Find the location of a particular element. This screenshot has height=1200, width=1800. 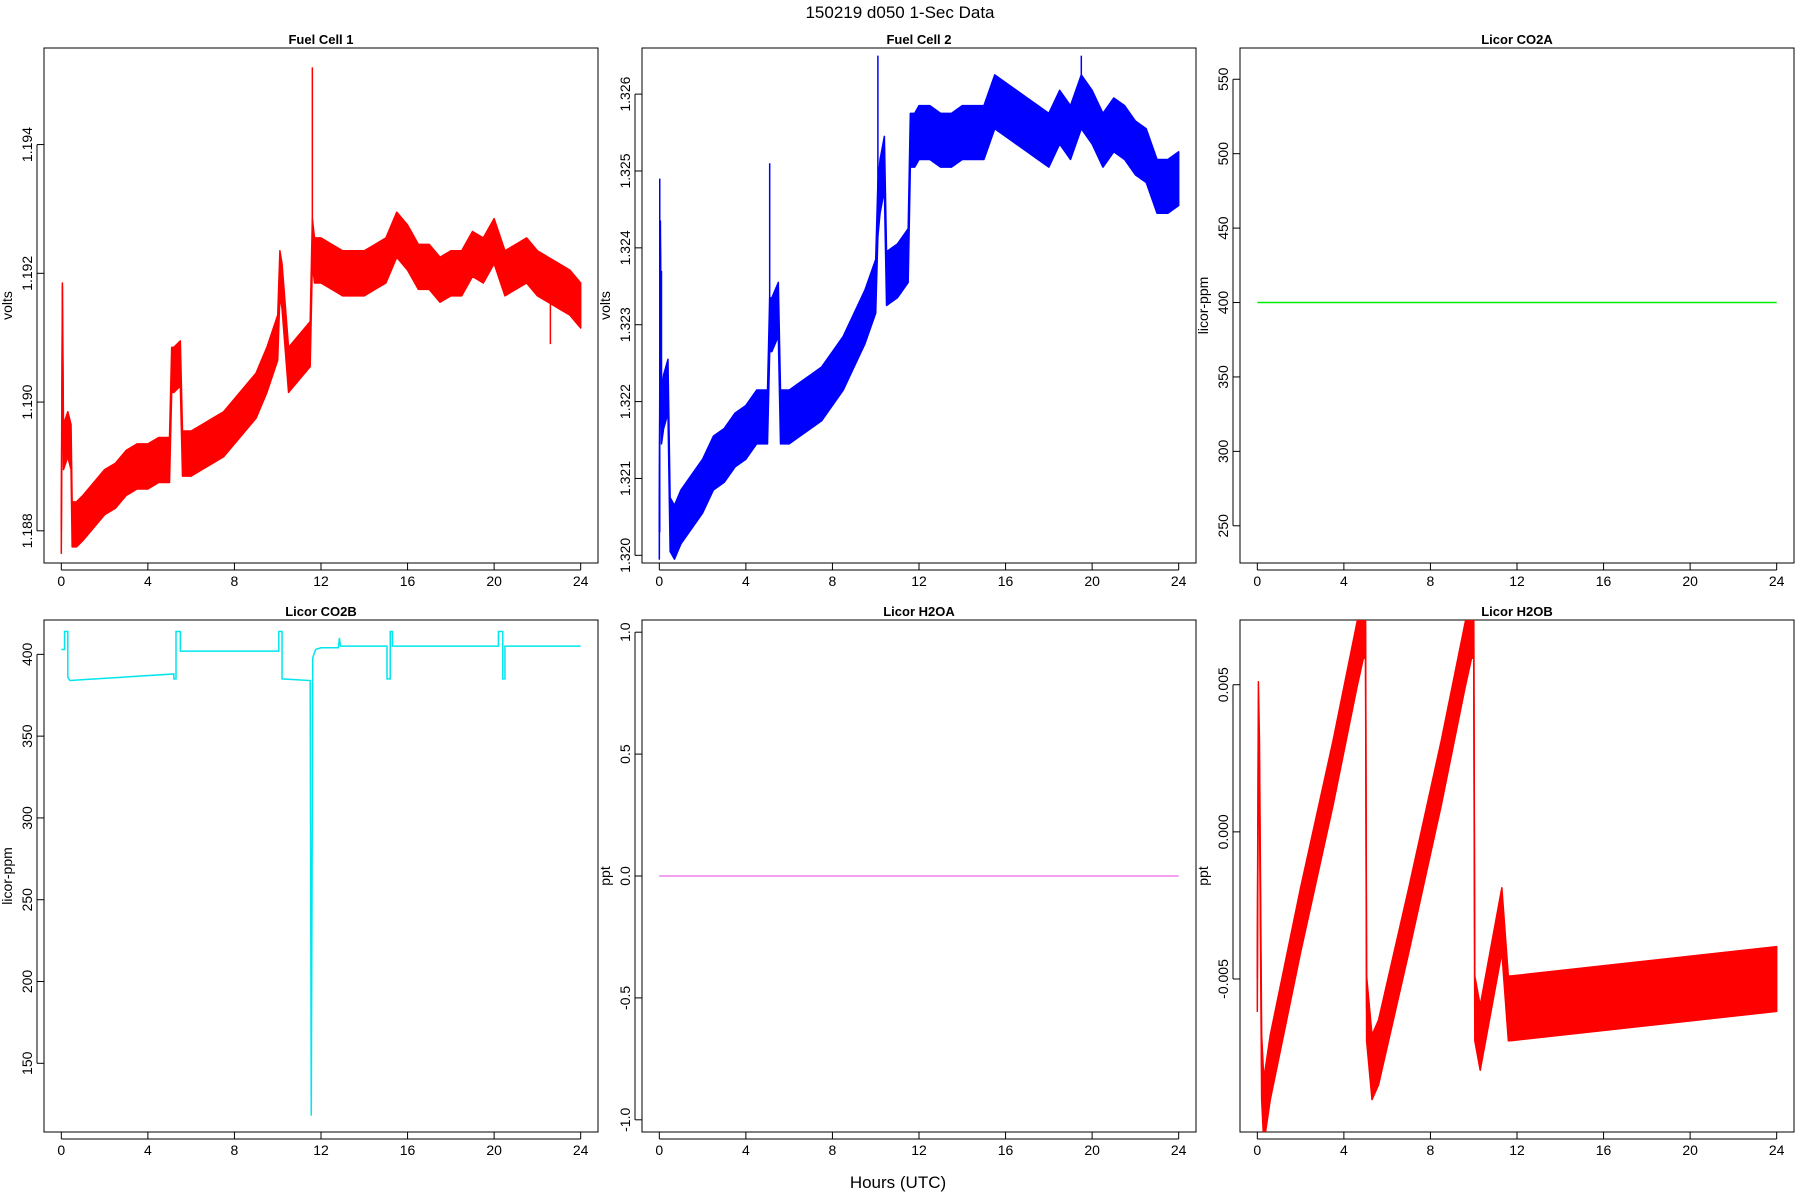

y-tick-label: 1.326 is located at coordinates (625, 93).